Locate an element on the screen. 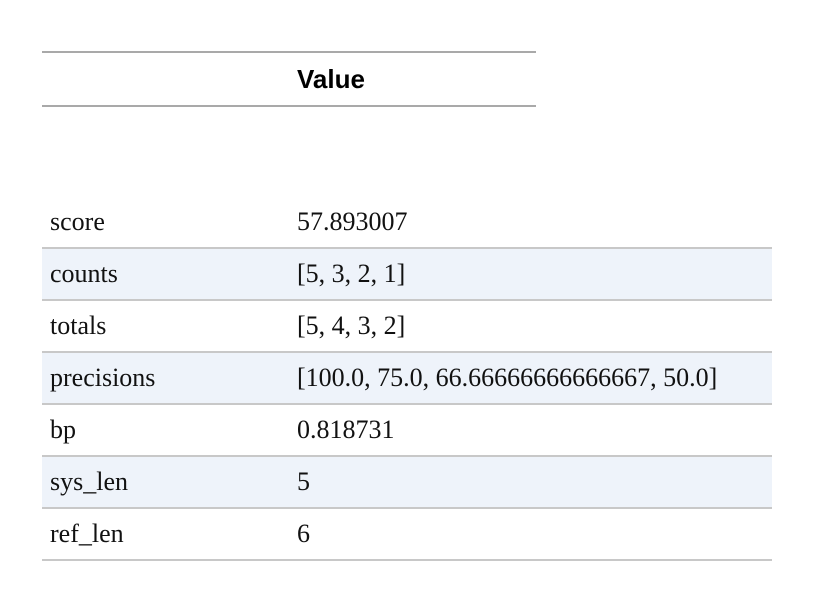 The image size is (818, 607). table-row-totals: totals [5, 4, 3, 2] is located at coordinates (407, 327).